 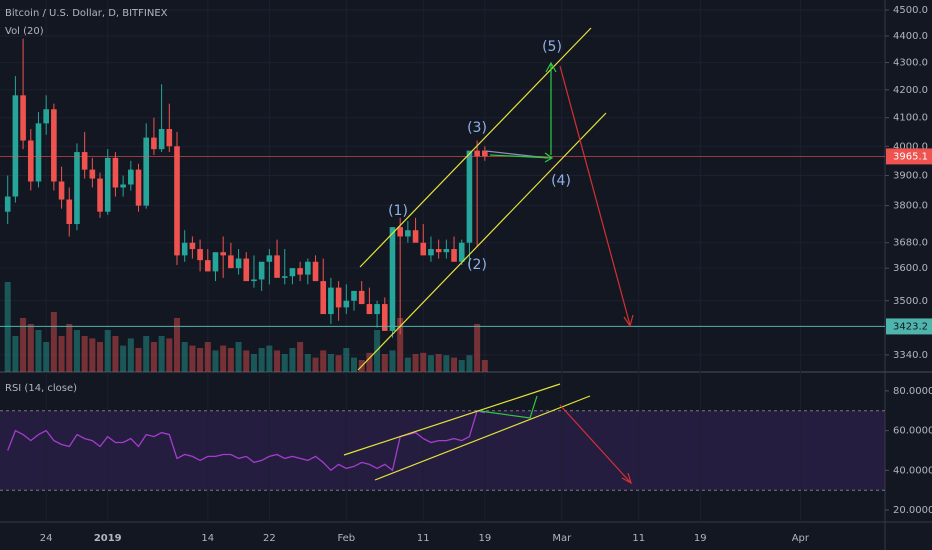 I want to click on rsi-band, so click(x=442, y=450).